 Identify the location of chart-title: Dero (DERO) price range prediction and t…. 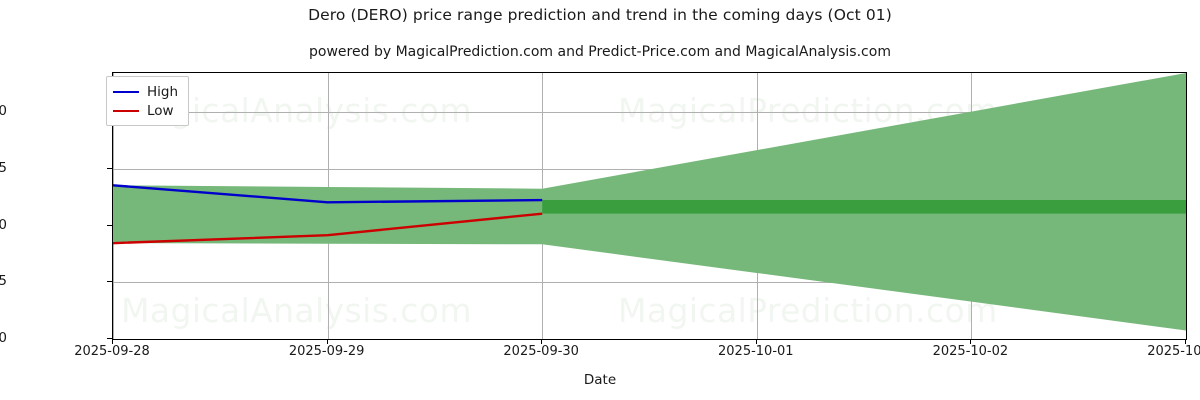
(600, 15).